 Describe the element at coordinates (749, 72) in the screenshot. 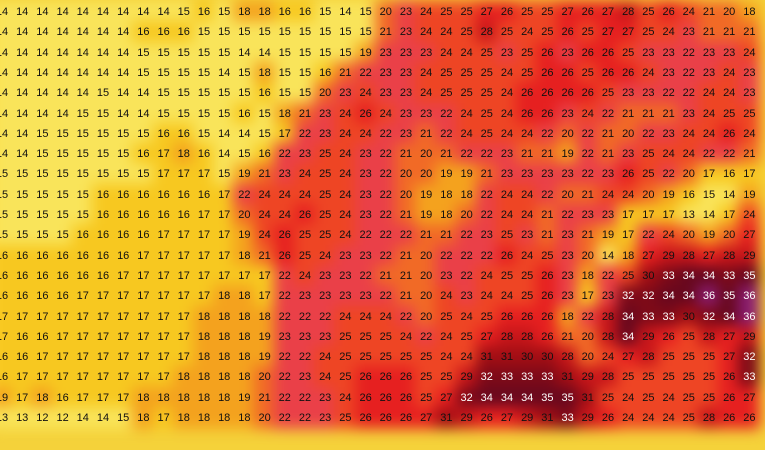

I see `temperature-value: 23` at that location.